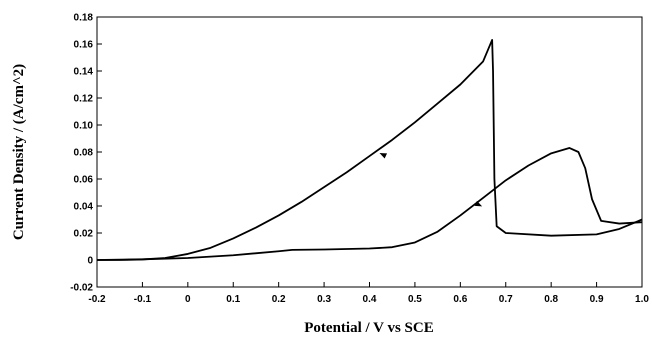 Image resolution: width=652 pixels, height=340 pixels. Describe the element at coordinates (19, 152) in the screenshot. I see `y-axis-title: Current Density / (A/cm^2)` at that location.